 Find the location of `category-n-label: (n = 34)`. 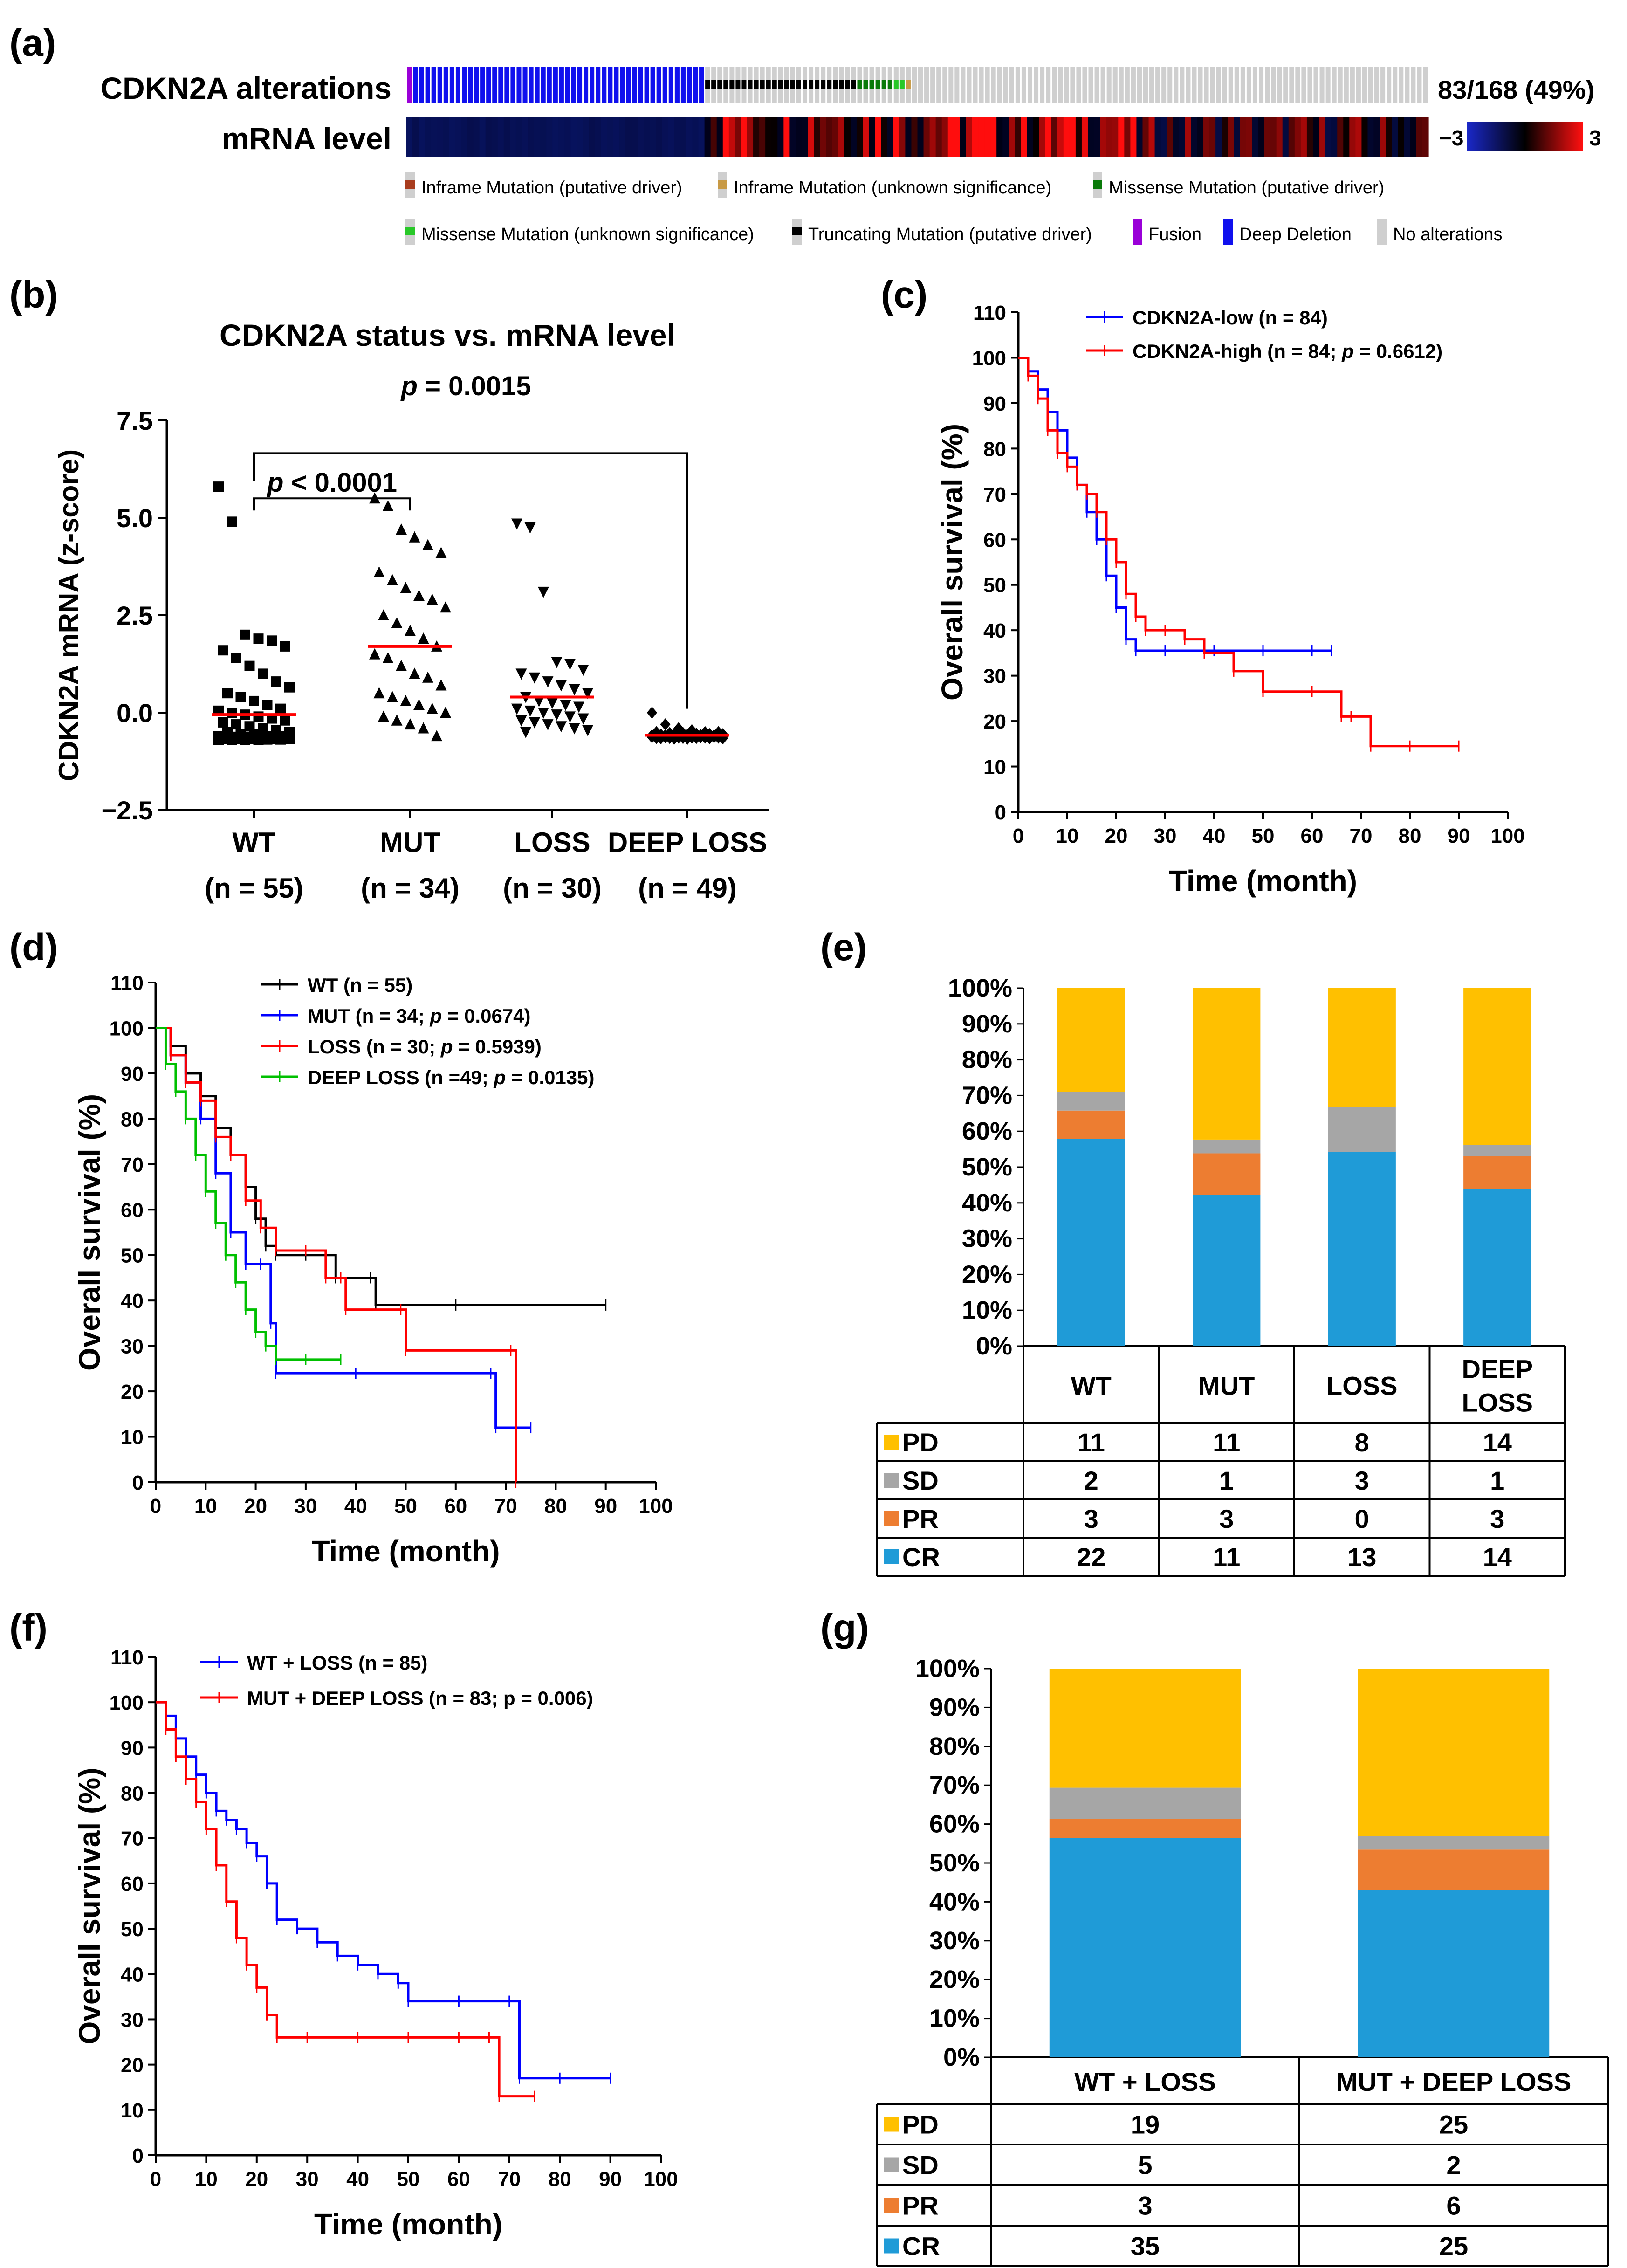

category-n-label: (n = 34) is located at coordinates (410, 888).